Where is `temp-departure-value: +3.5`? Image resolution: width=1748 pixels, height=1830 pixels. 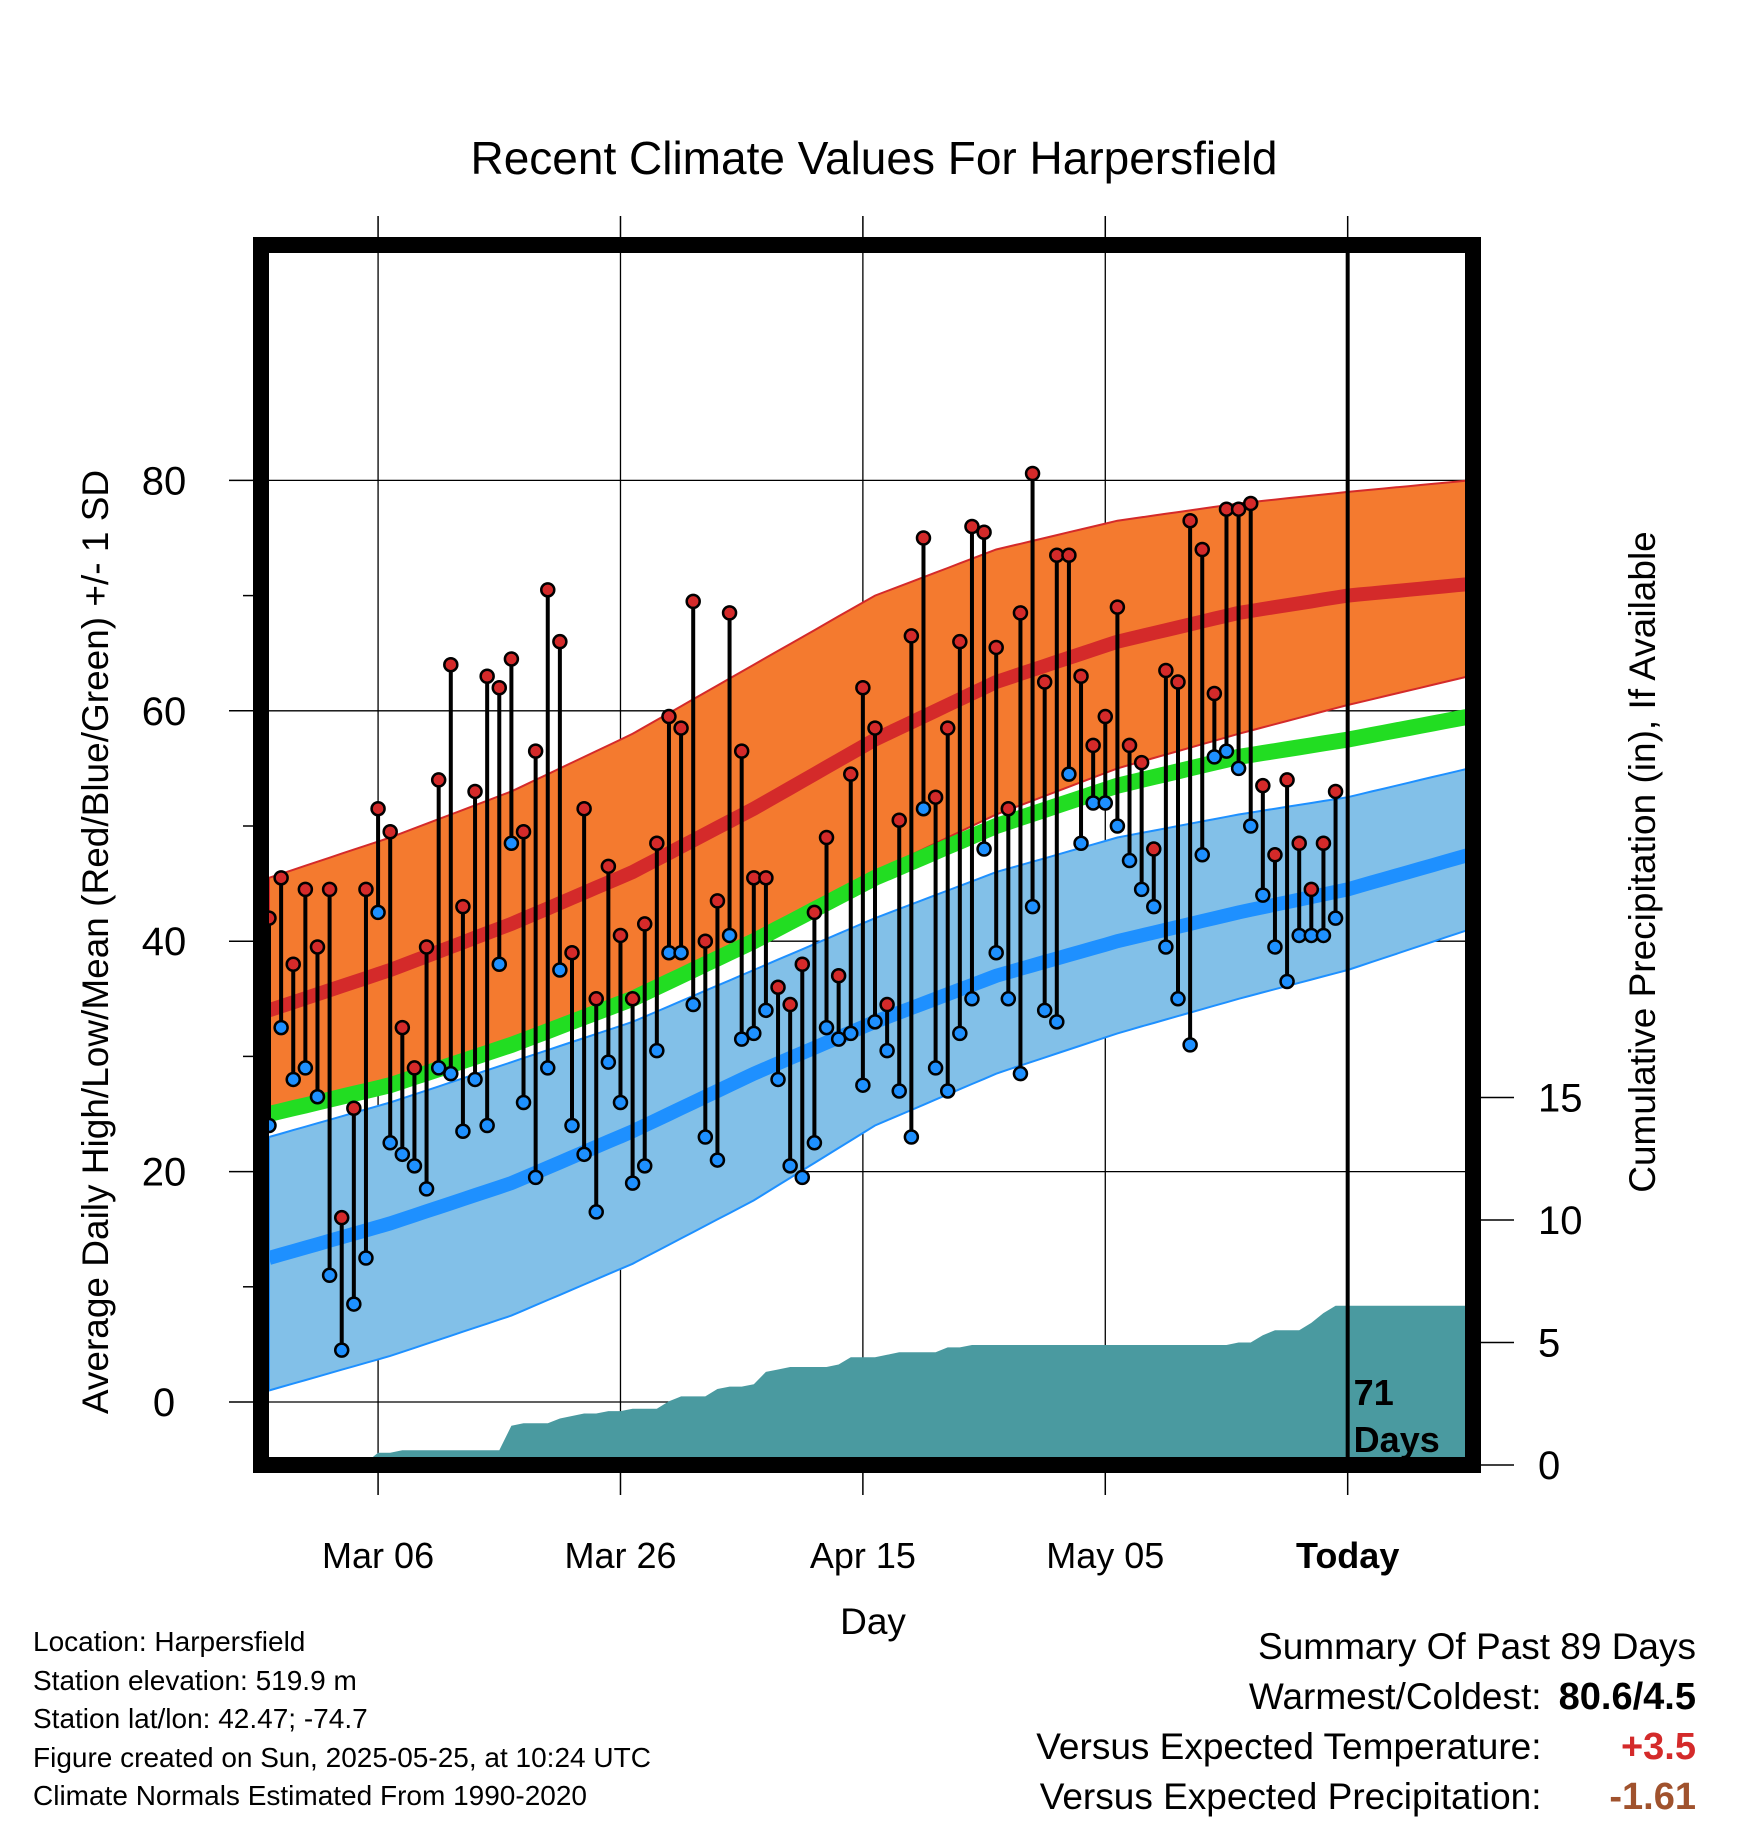 temp-departure-value: +3.5 is located at coordinates (1658, 1747).